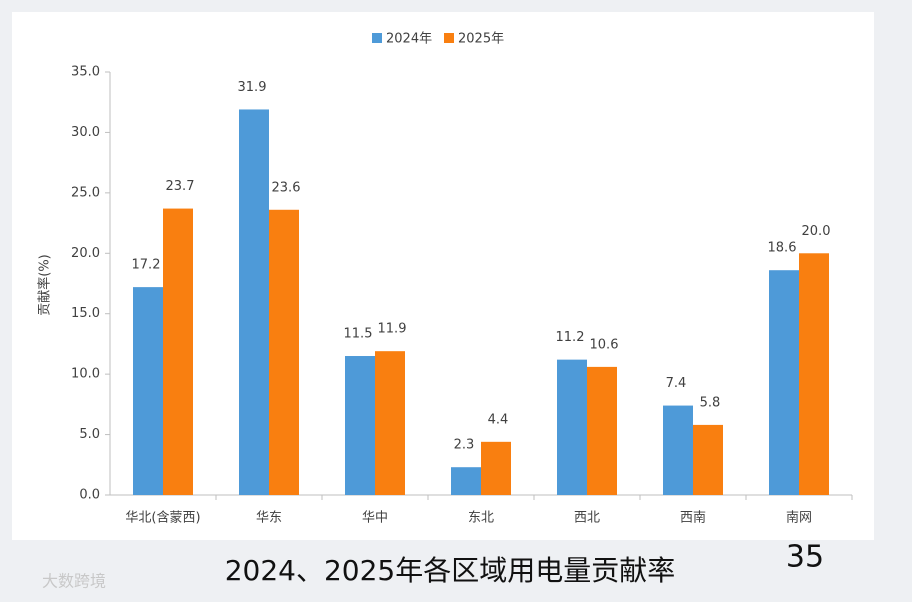  I want to click on x-tick-label: 华东, so click(269, 518).